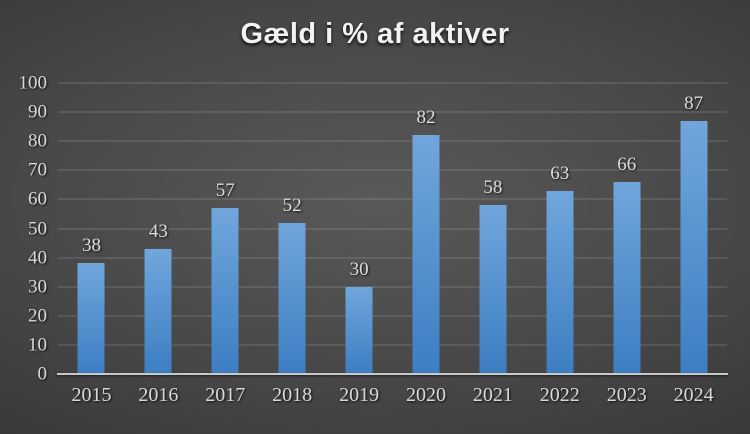  What do you see at coordinates (158, 395) in the screenshot?
I see `x-tick-label-2016: 2016` at bounding box center [158, 395].